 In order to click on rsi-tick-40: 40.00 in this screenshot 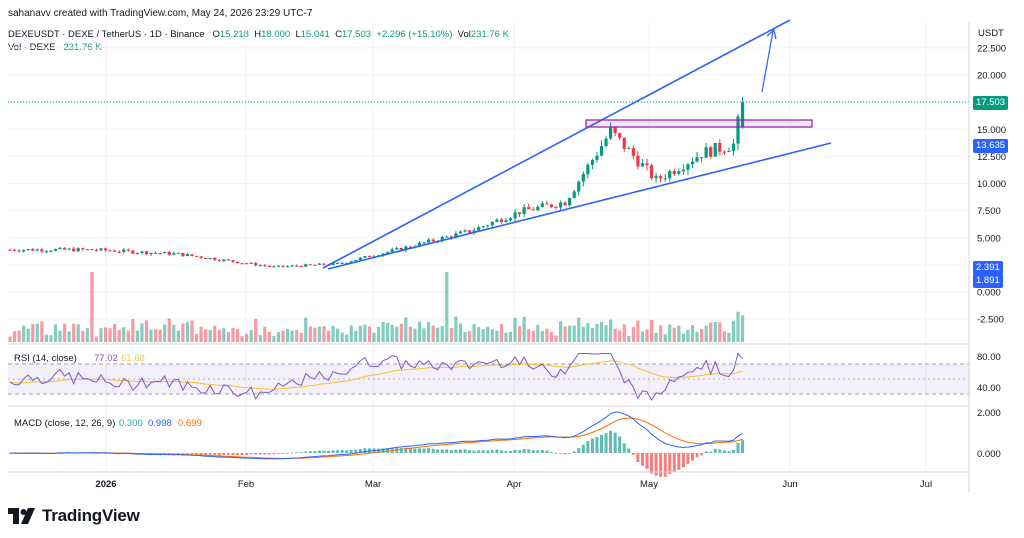, I will do `click(989, 388)`.